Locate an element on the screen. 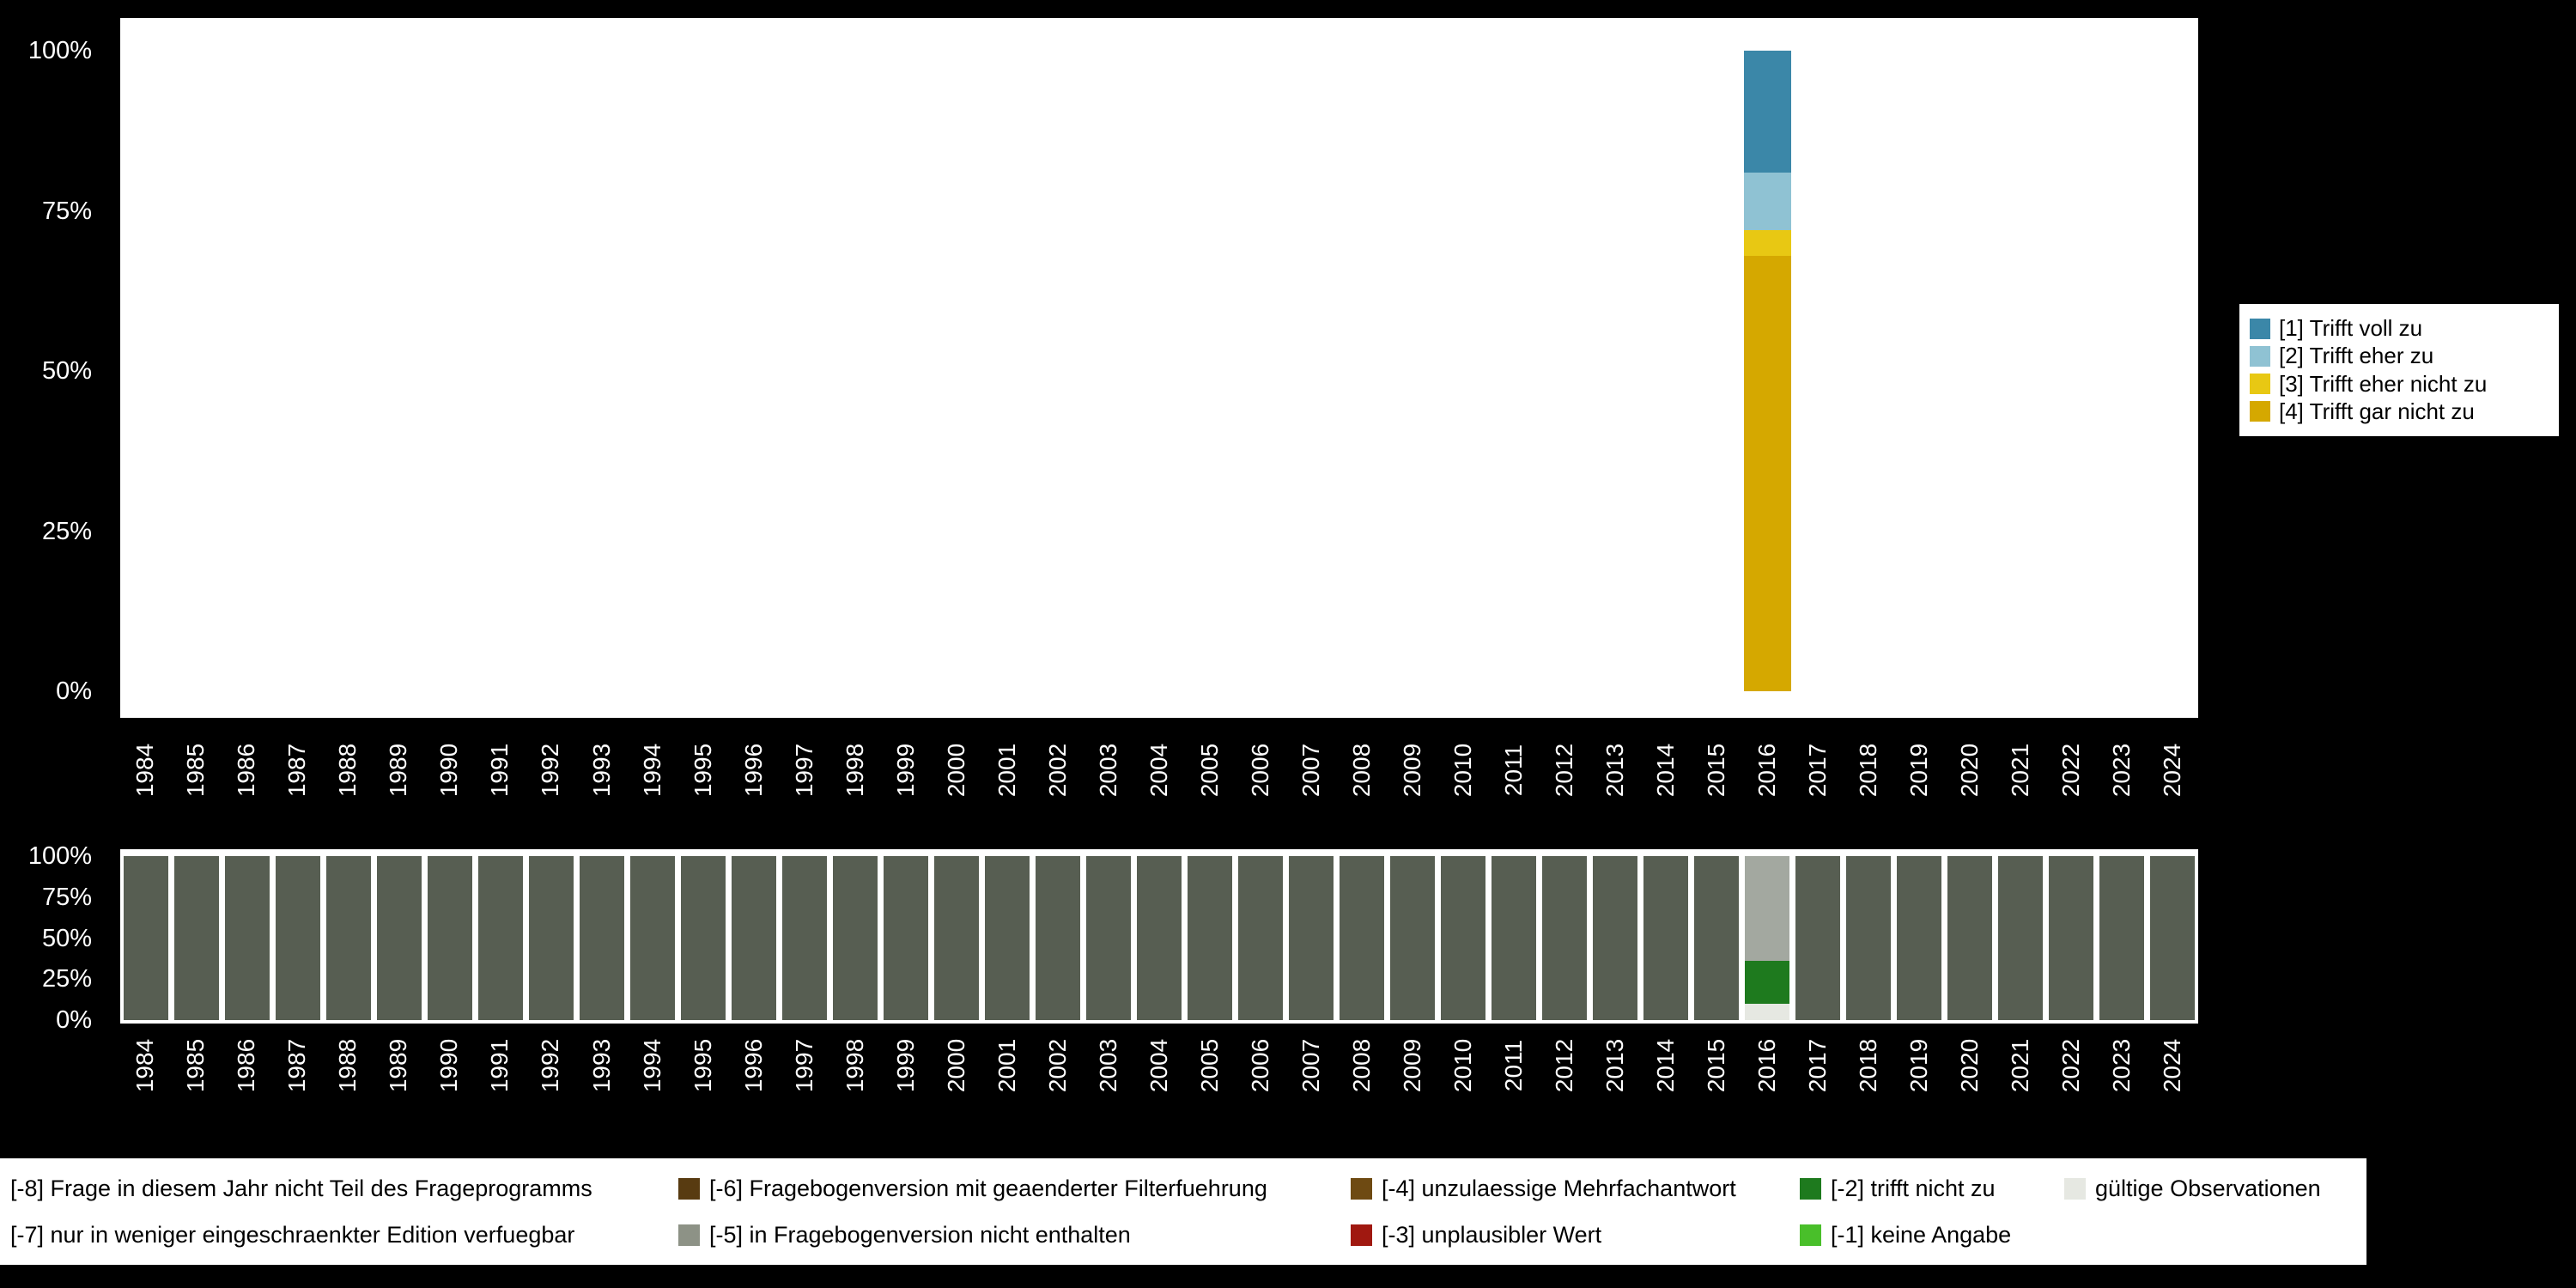 The width and height of the screenshot is (2576, 1288). y-axis-label: 50% is located at coordinates (66, 371).